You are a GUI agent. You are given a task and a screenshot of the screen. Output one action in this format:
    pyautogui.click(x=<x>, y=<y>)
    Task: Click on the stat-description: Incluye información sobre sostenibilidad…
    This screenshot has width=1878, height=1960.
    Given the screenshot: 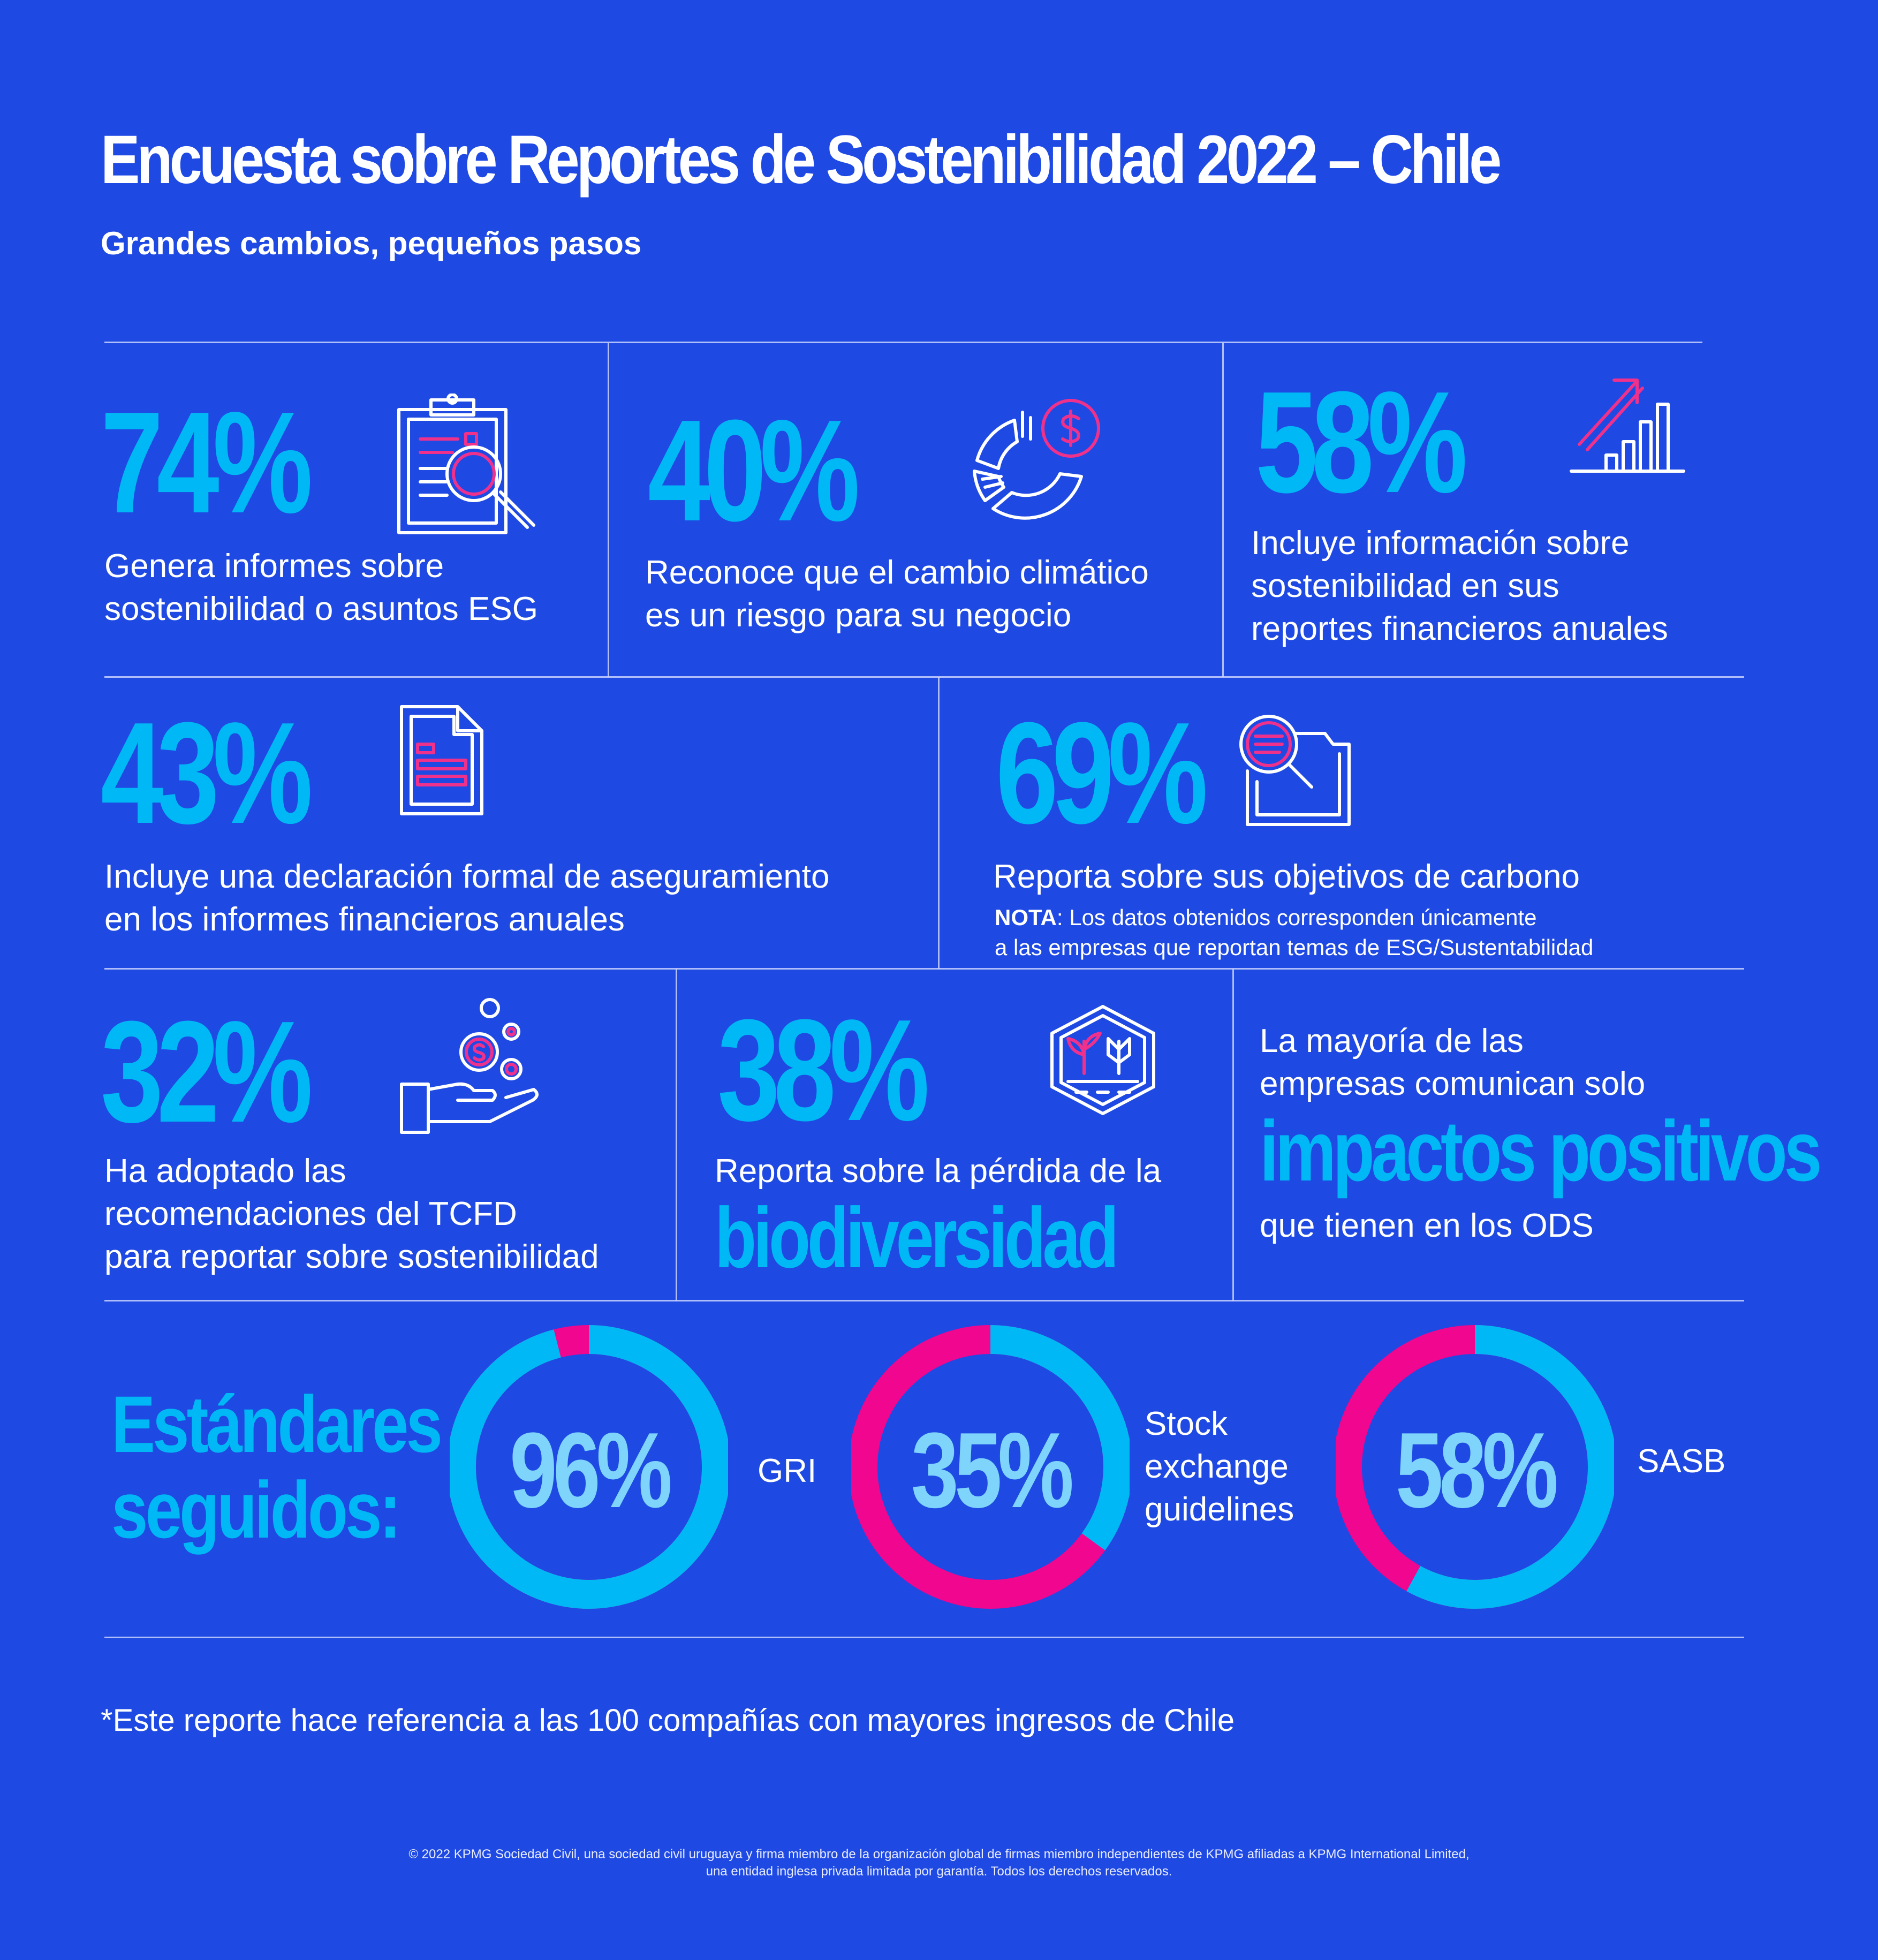 What is the action you would take?
    pyautogui.click(x=1459, y=586)
    